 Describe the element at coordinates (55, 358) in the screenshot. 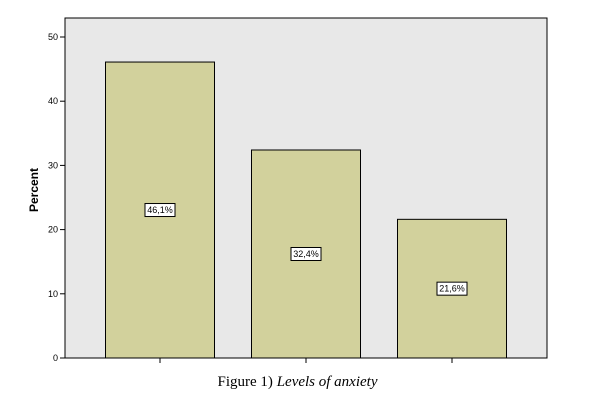

I see `y-tick-label: 0` at that location.